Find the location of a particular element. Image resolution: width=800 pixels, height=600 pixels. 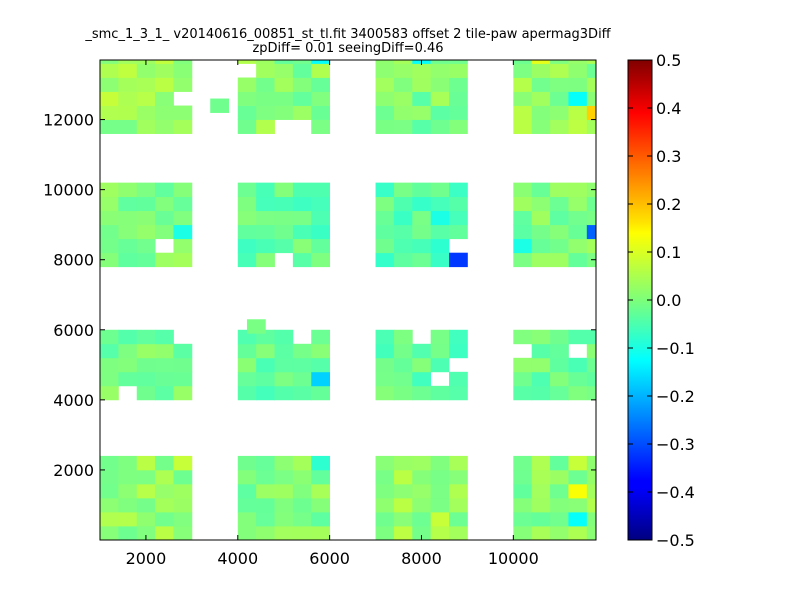

colorbar-tick-label: −0.3 is located at coordinates (675, 444).